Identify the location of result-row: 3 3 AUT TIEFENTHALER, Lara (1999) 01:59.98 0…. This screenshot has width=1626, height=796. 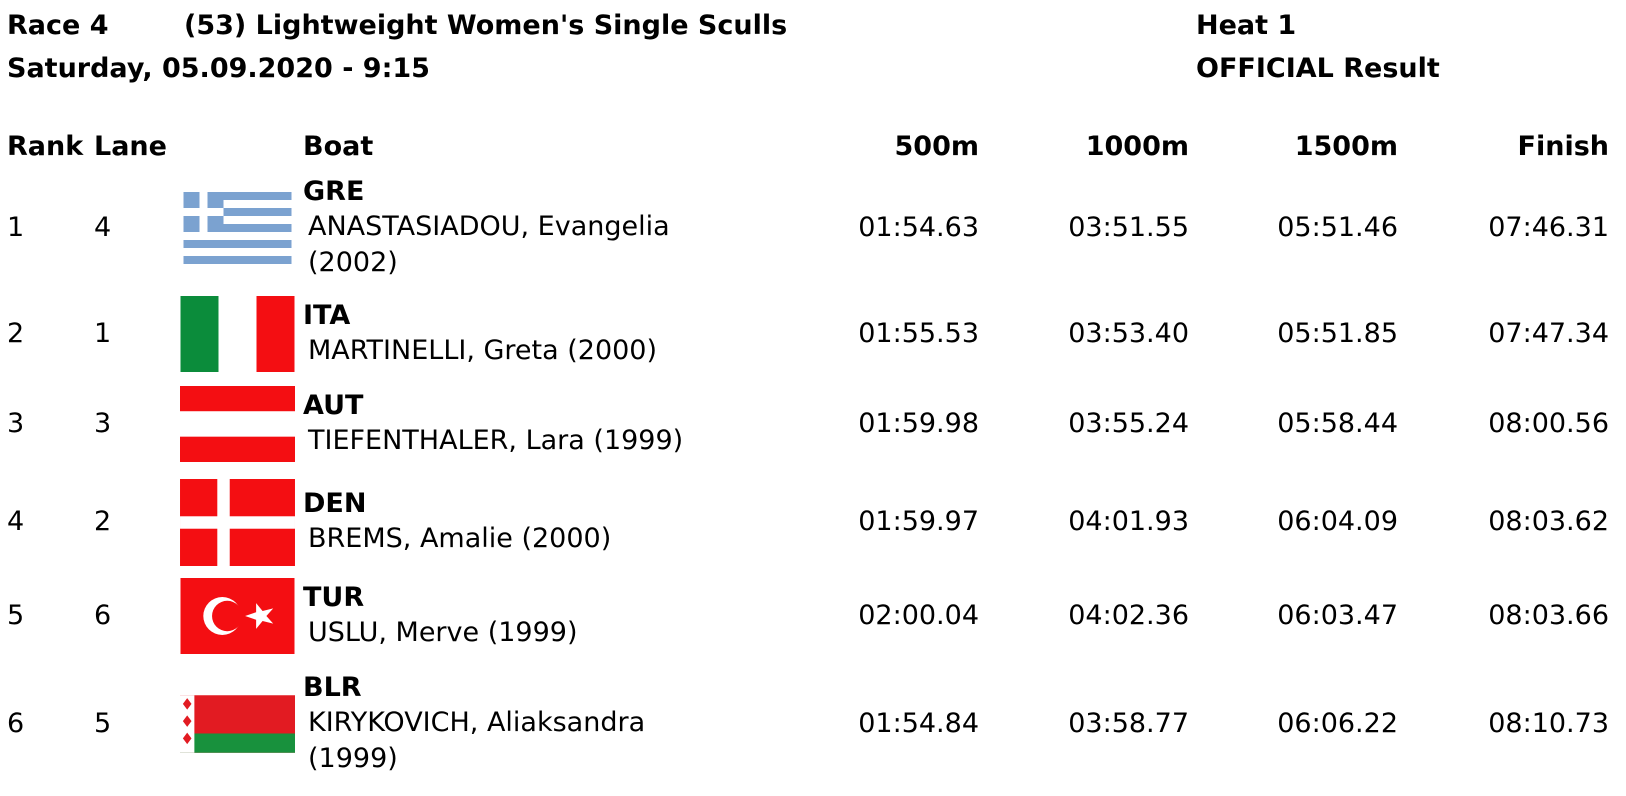
(813, 424).